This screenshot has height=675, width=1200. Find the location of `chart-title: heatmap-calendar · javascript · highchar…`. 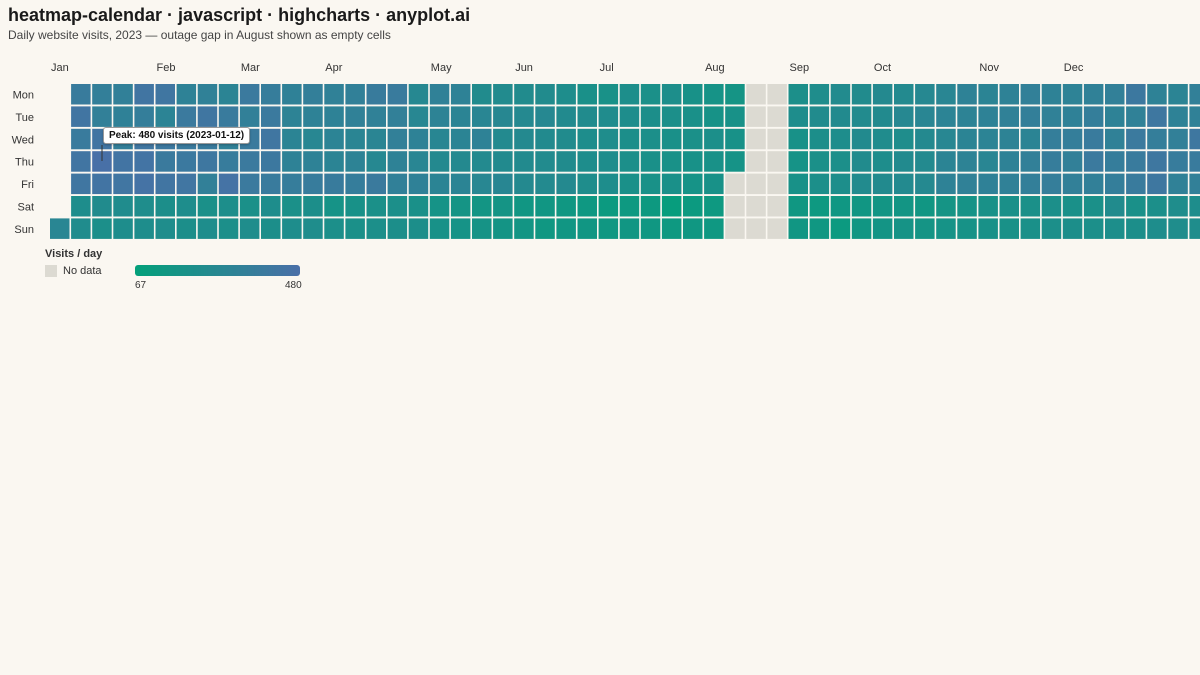

chart-title: heatmap-calendar · javascript · highchar… is located at coordinates (239, 15).